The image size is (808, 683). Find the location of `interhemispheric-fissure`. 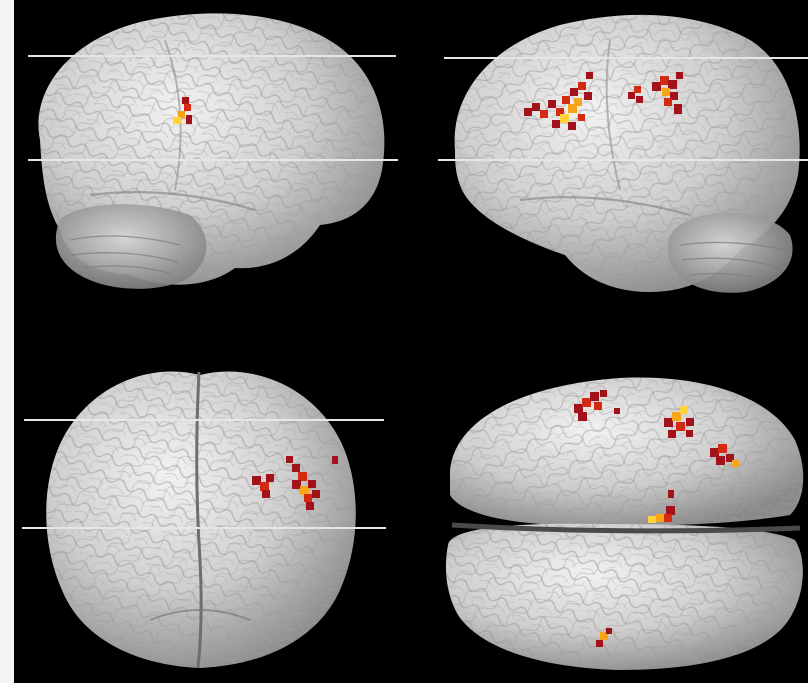

interhemispheric-fissure is located at coordinates (199, 520).